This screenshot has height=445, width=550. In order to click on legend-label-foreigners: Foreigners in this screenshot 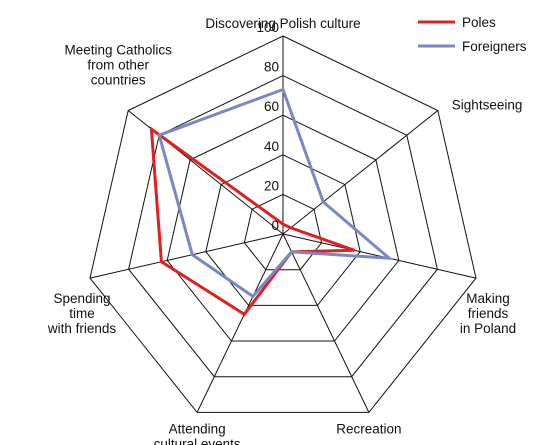, I will do `click(494, 46)`.